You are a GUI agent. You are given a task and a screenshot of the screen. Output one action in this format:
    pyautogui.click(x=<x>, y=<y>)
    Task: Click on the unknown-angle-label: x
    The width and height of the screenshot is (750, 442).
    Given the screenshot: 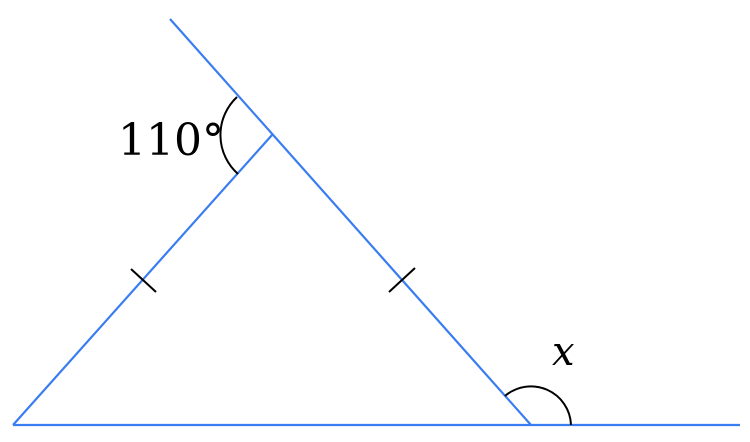 What is the action you would take?
    pyautogui.click(x=563, y=352)
    